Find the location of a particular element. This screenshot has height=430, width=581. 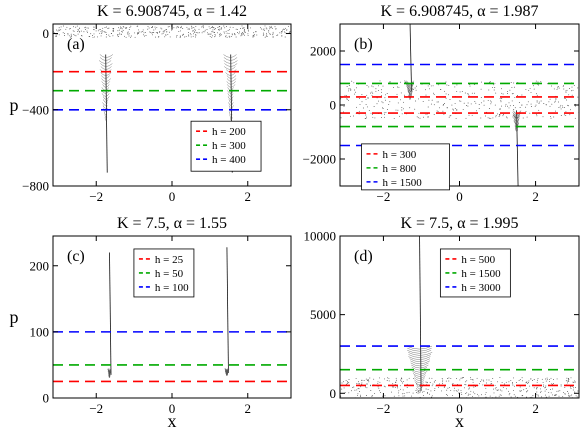

chart-title: K = 6.908745, α = 1.42 is located at coordinates (172, 11).